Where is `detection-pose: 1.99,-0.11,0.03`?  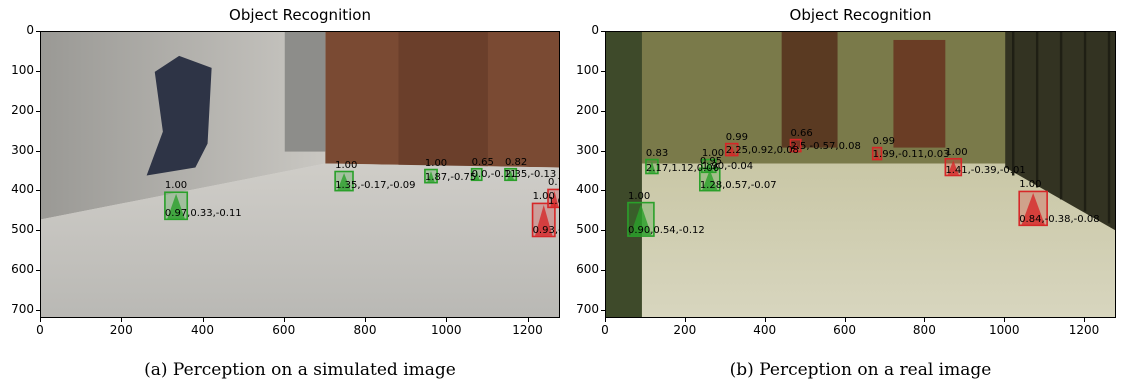 detection-pose: 1.99,-0.11,0.03 is located at coordinates (911, 154).